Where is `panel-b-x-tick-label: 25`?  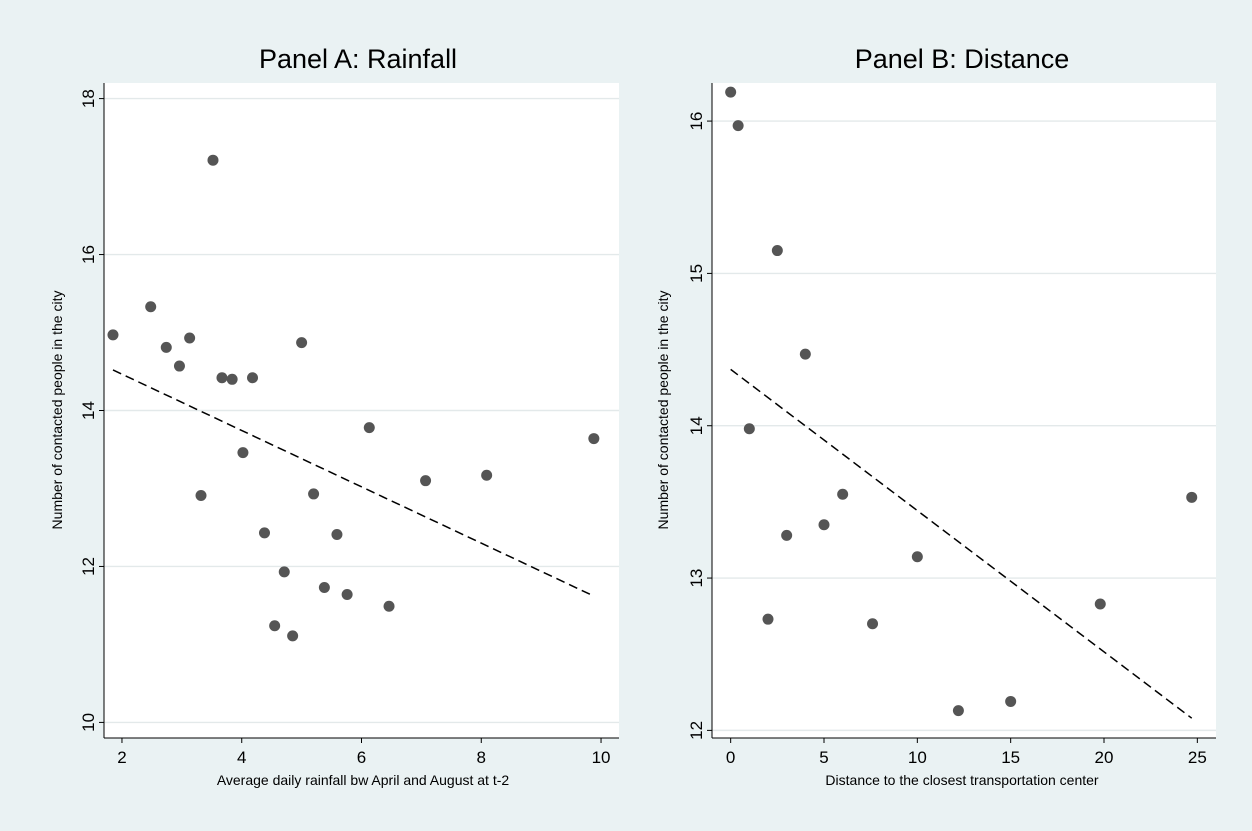 panel-b-x-tick-label: 25 is located at coordinates (1197, 757).